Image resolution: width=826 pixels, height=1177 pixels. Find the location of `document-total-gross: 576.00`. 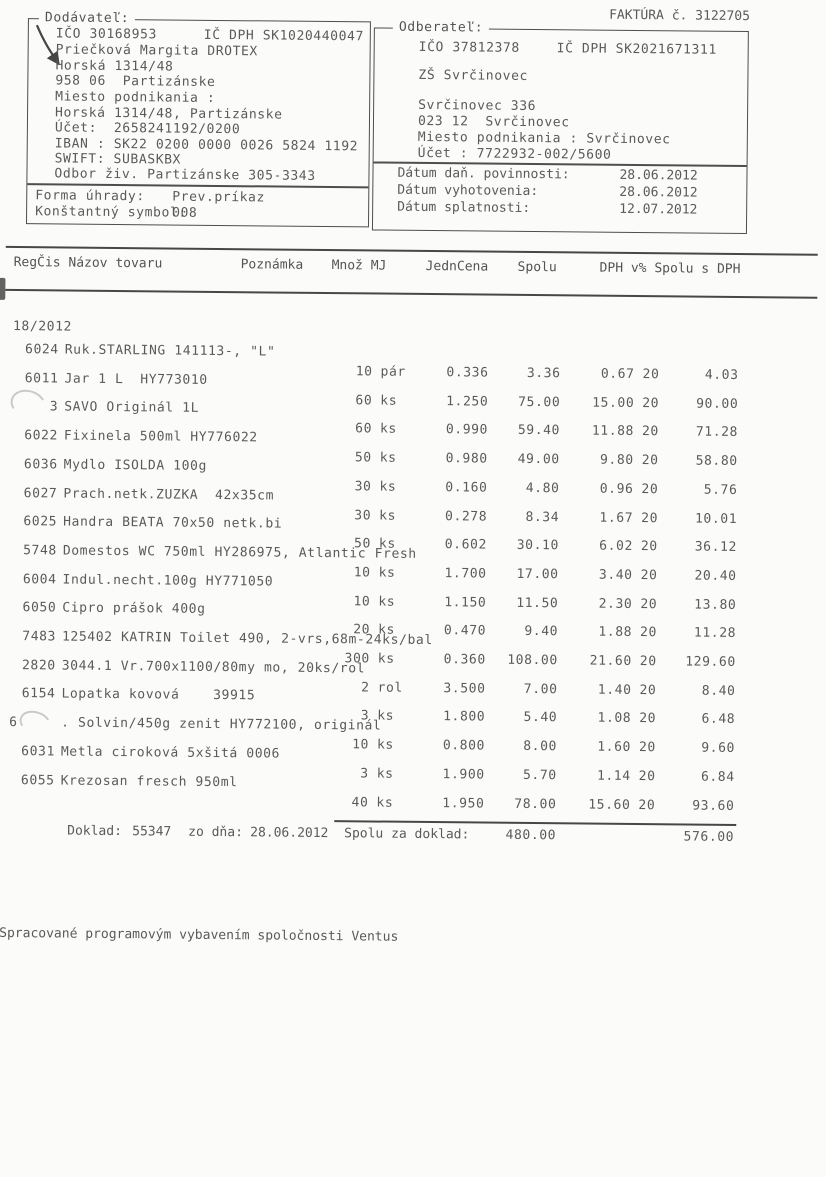

document-total-gross: 576.00 is located at coordinates (709, 837).